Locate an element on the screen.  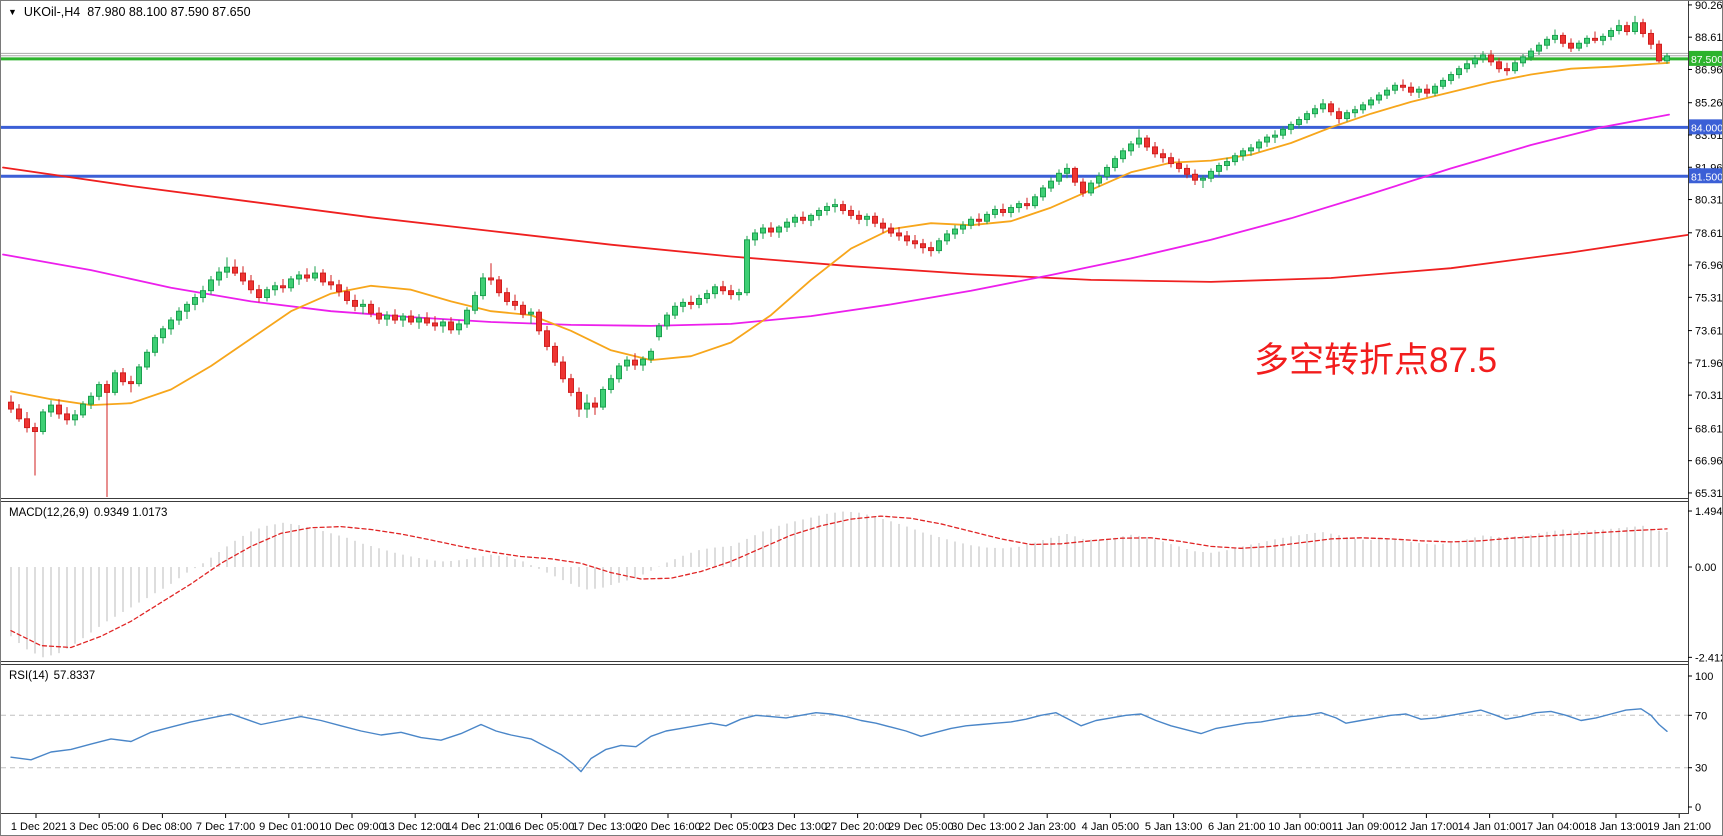
svg-text: 75.310 is located at coordinates (1709, 298).